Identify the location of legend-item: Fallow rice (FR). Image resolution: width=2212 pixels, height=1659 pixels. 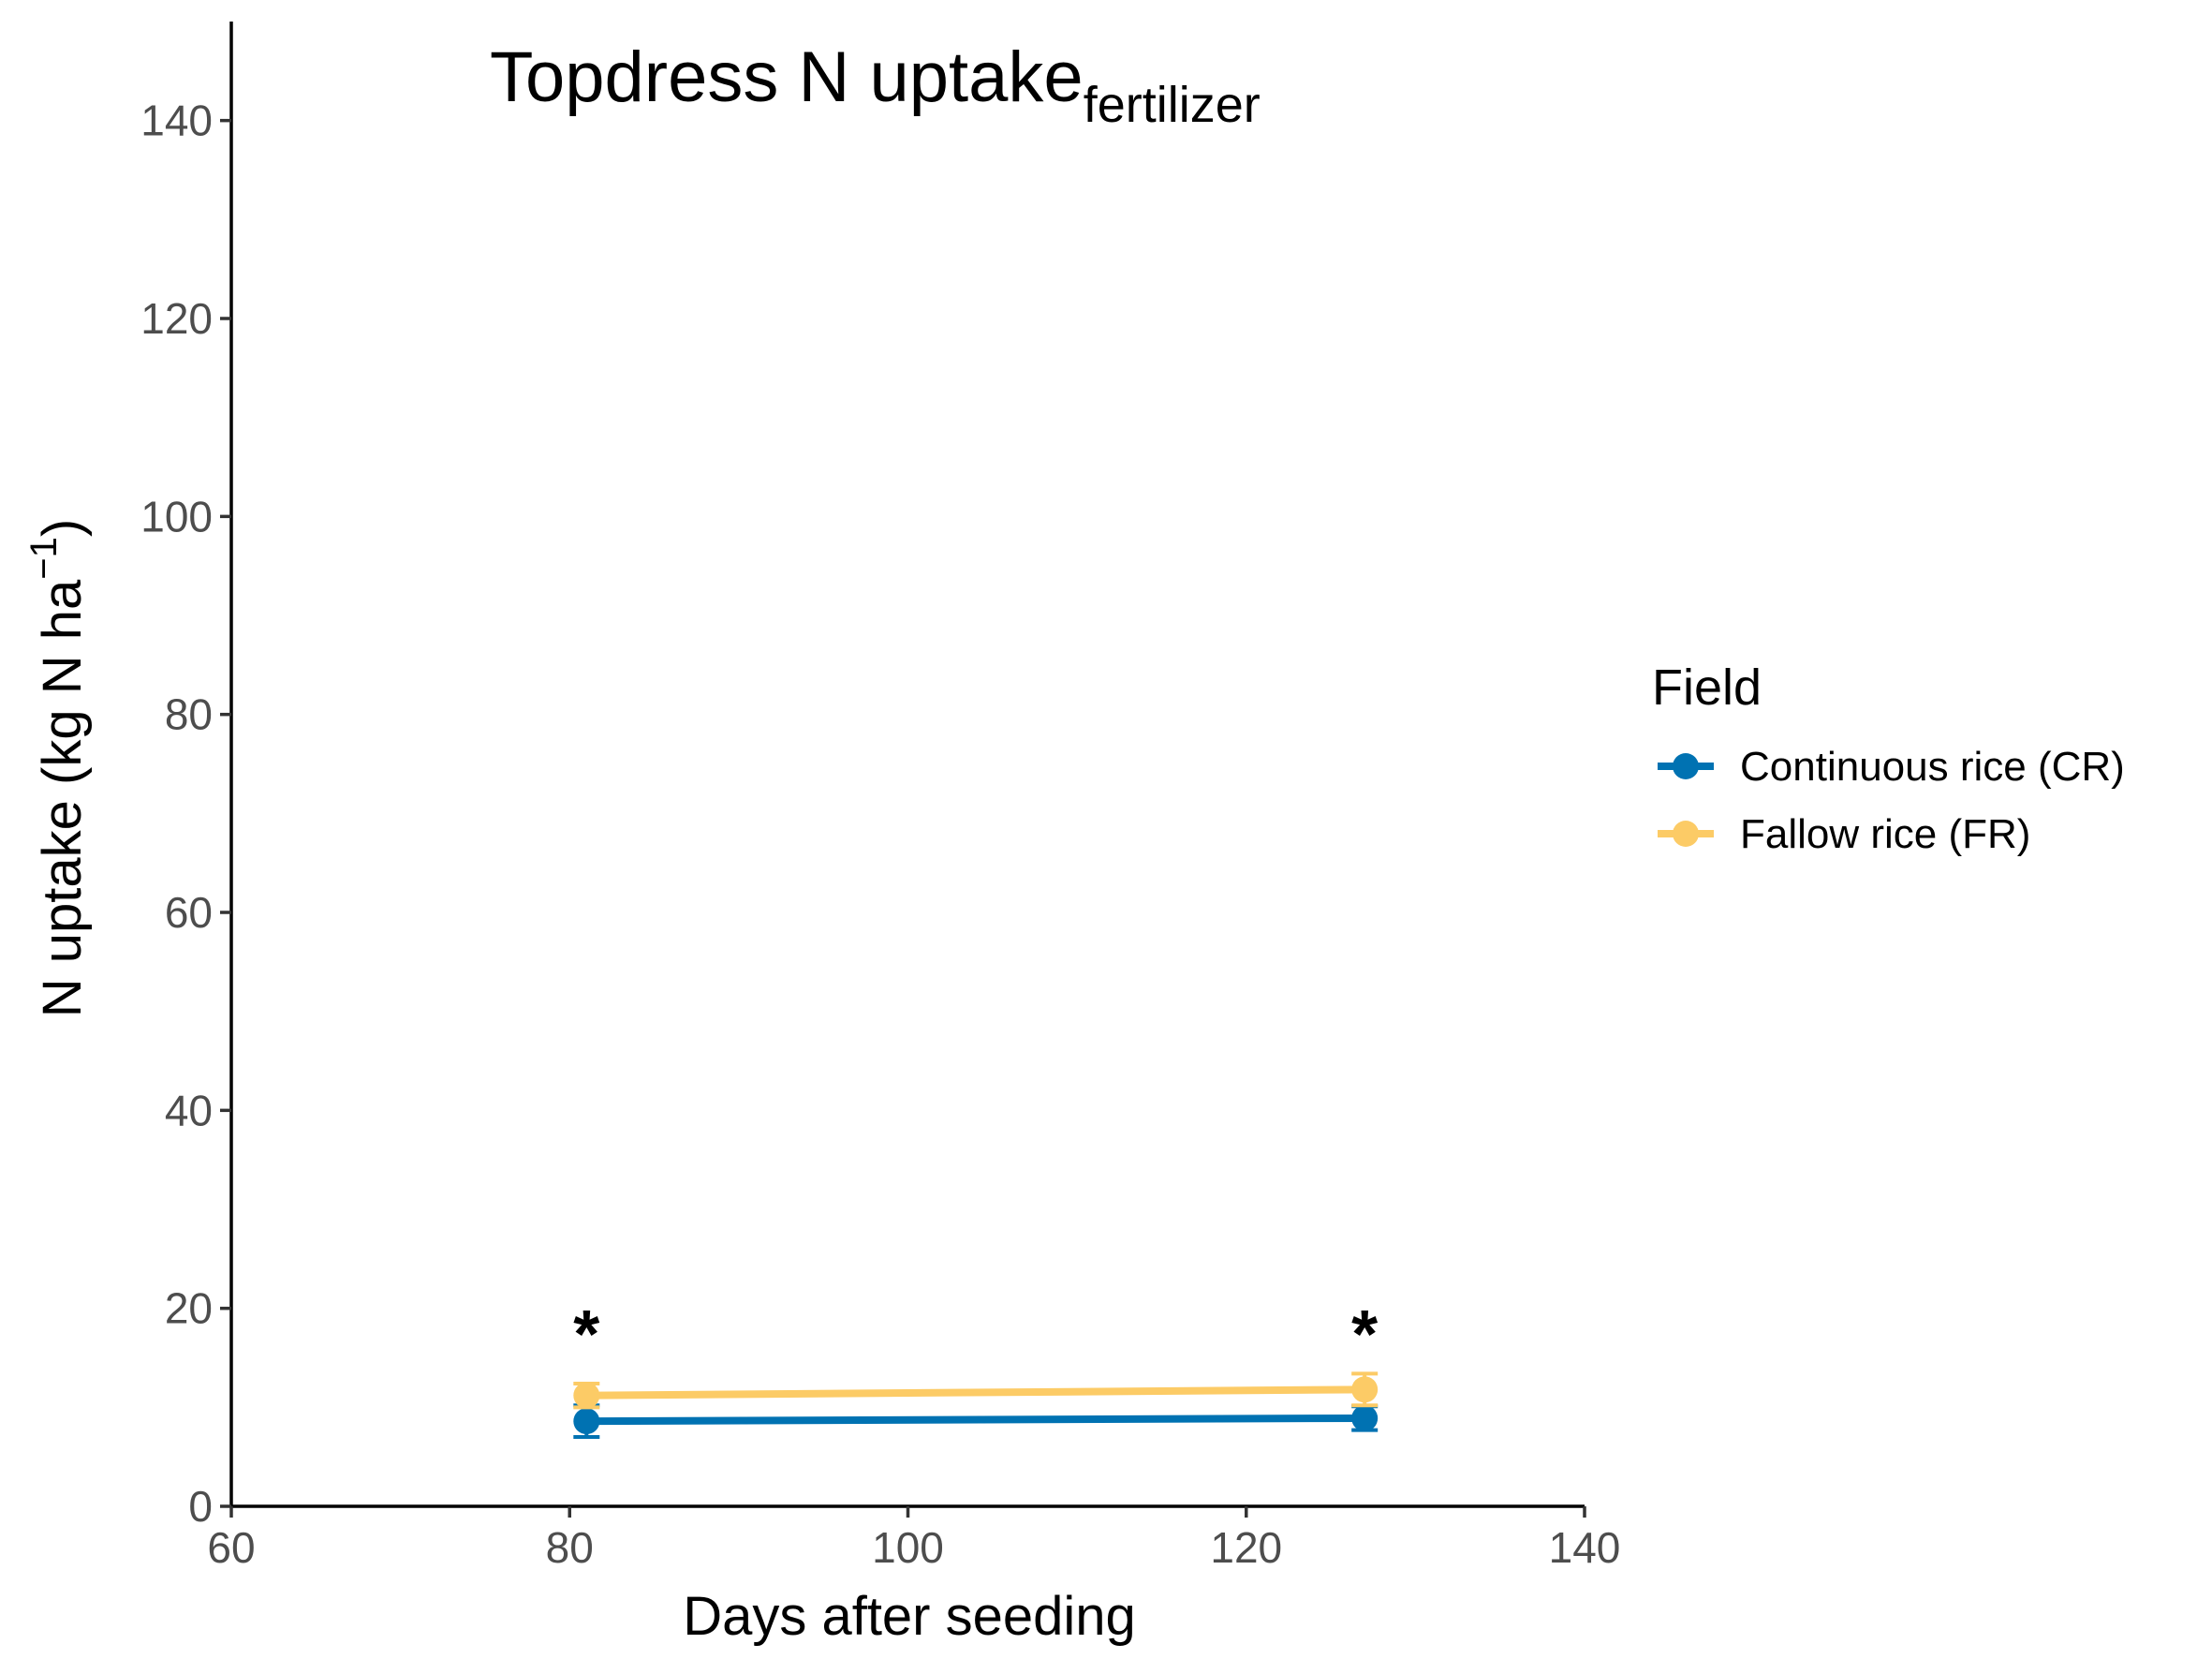
(1844, 834).